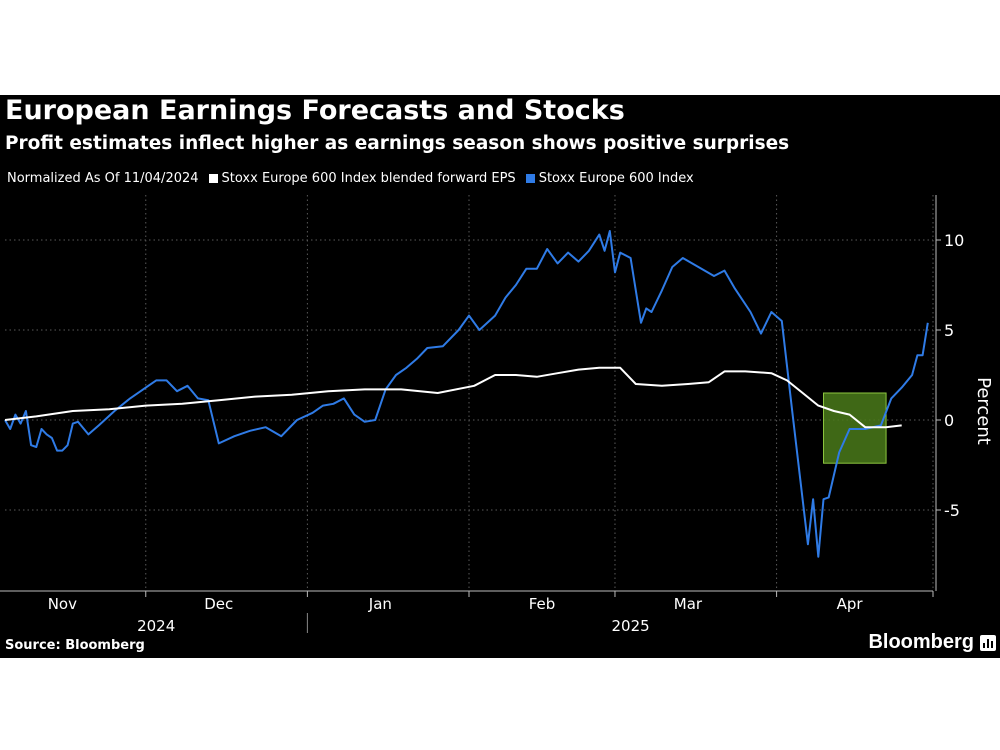 The height and width of the screenshot is (750, 1000). I want to click on source-note: Source: Bloomberg, so click(75, 645).